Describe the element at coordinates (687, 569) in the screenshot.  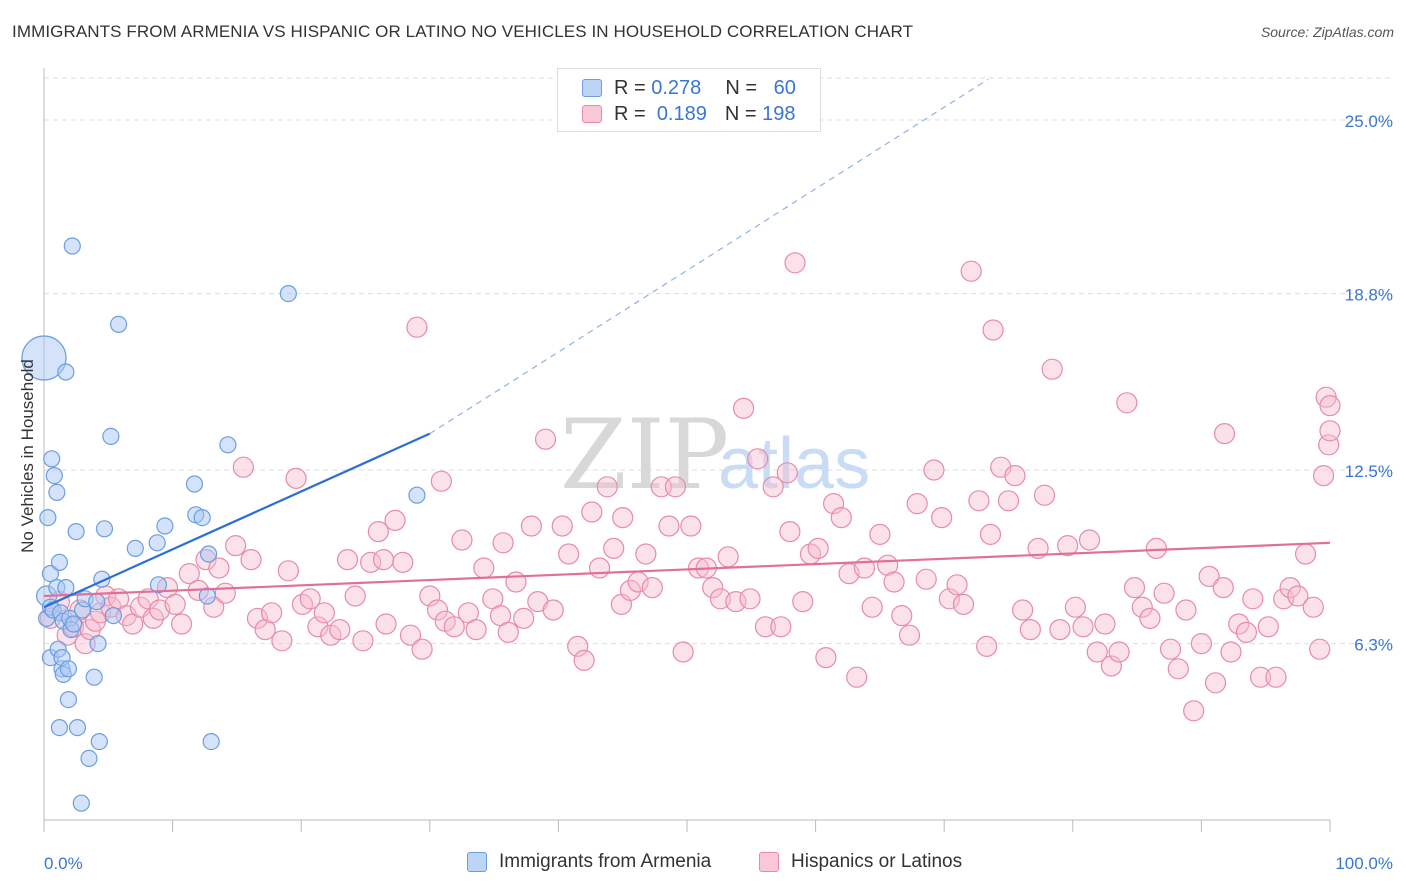
I see `trend-line-hispanics` at that location.